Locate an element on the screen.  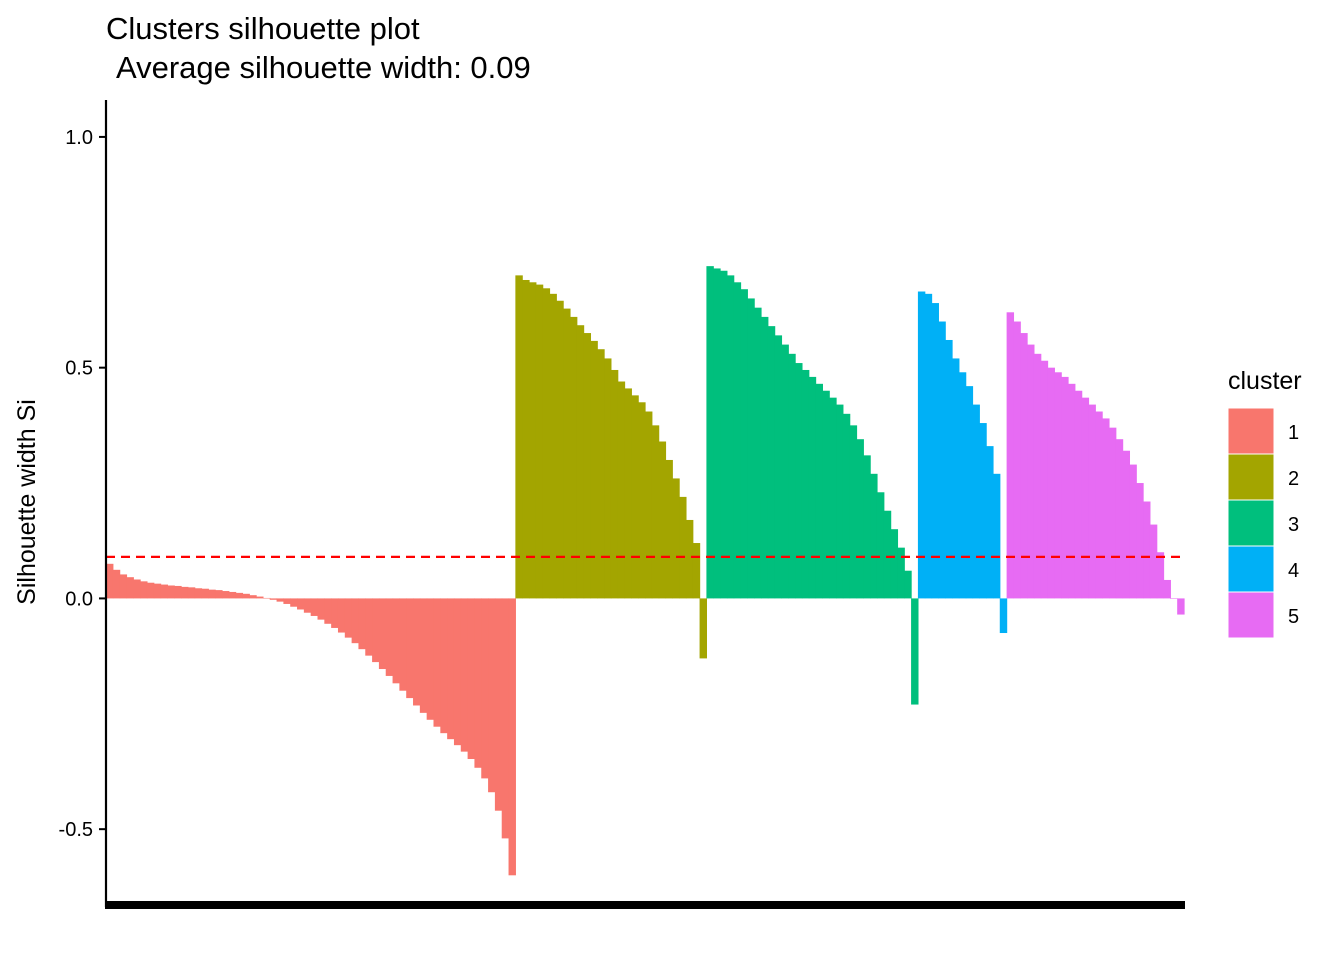
y-tick-label: 0.0 is located at coordinates (79, 599).